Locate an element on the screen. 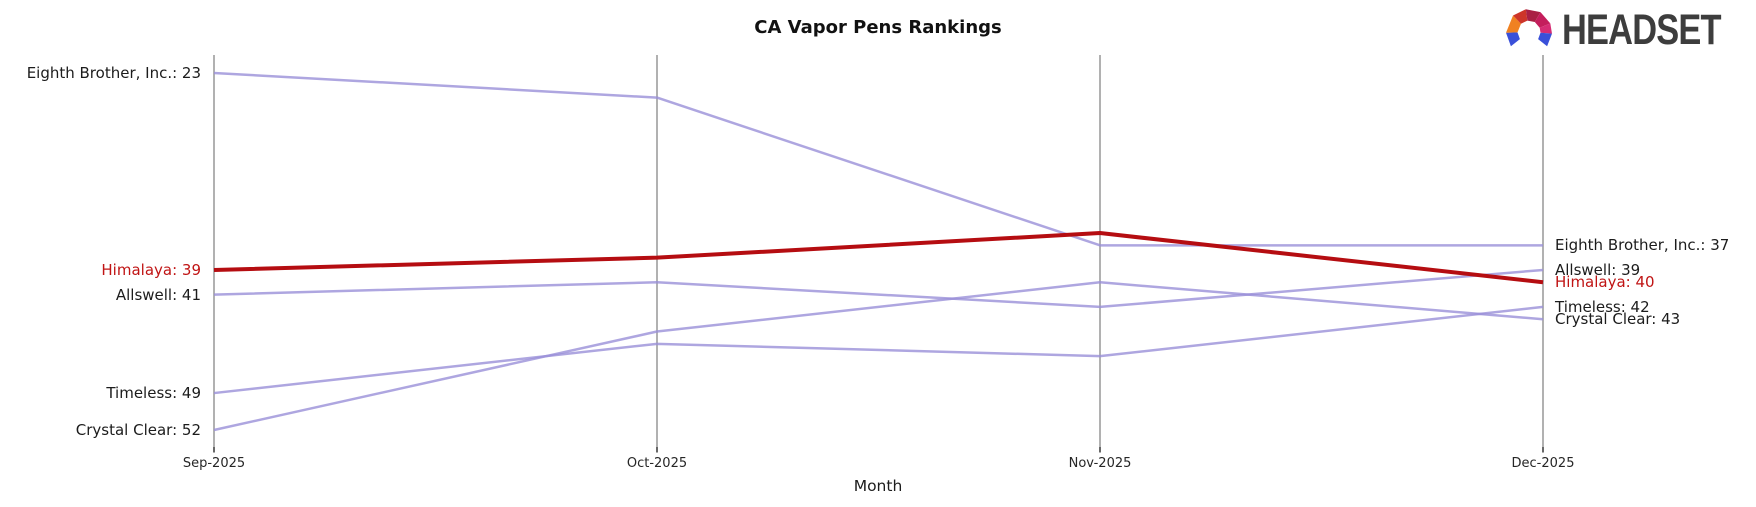 The height and width of the screenshot is (507, 1756). x-tick-label: Sep-2025 is located at coordinates (214, 463).